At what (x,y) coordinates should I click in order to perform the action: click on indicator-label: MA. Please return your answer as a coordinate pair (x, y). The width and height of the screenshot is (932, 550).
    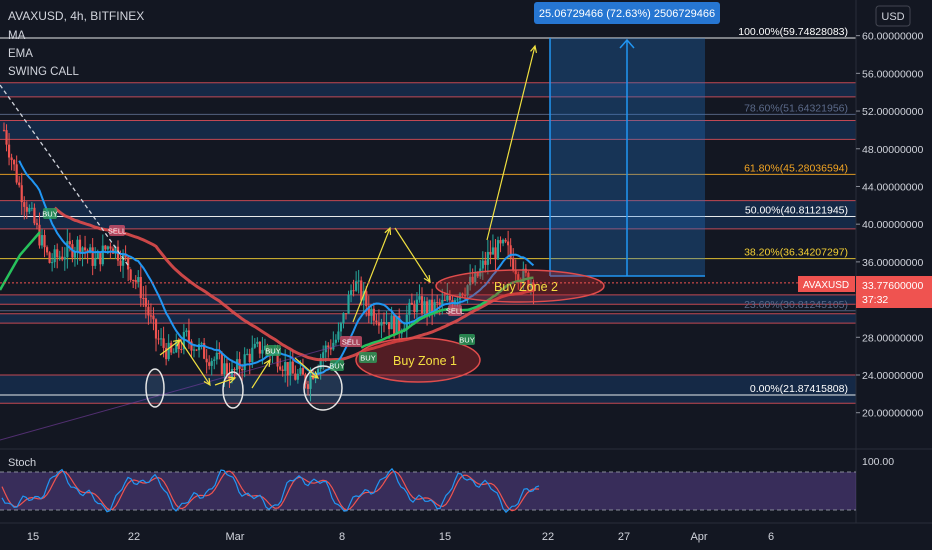
    Looking at the image, I should click on (17, 36).